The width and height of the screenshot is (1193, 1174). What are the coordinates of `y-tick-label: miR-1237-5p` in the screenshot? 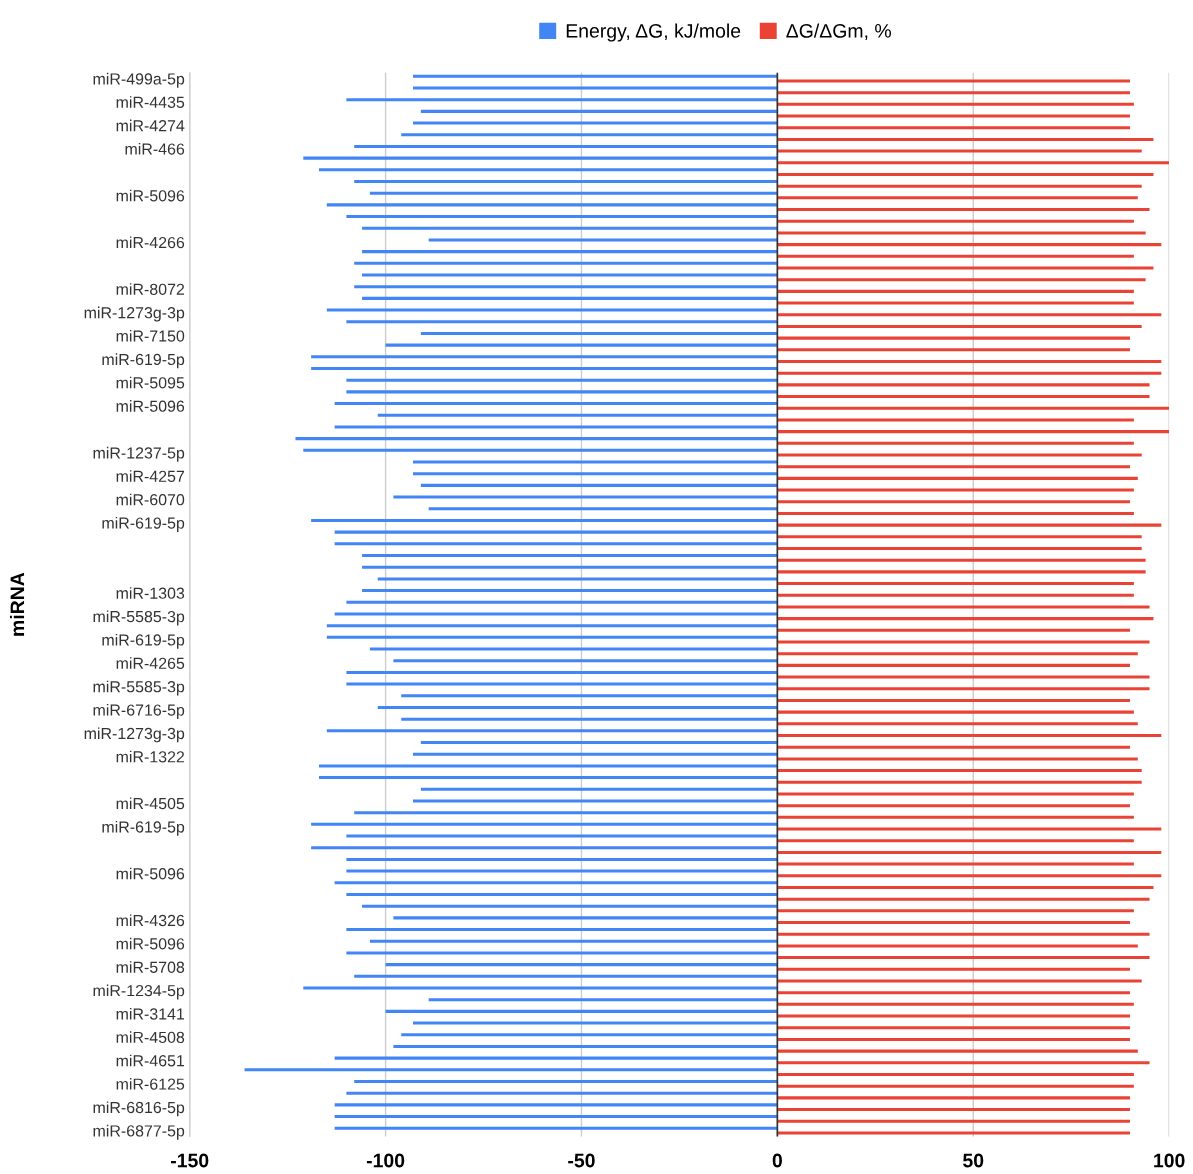 It's located at (139, 454).